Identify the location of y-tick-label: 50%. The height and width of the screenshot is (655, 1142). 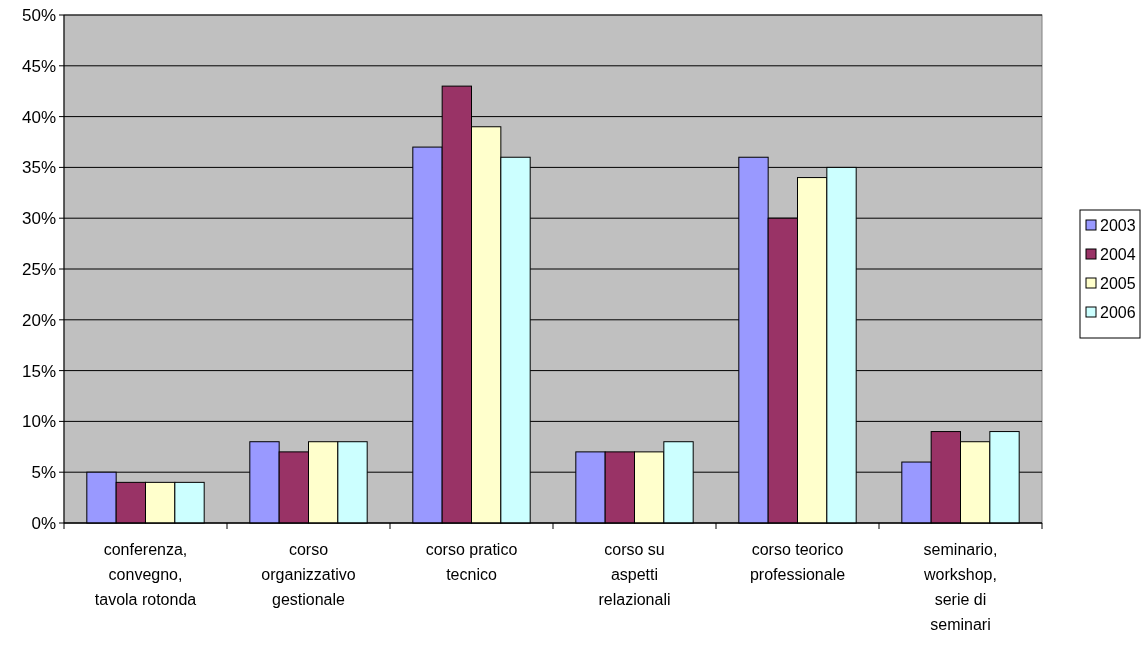
(38, 15).